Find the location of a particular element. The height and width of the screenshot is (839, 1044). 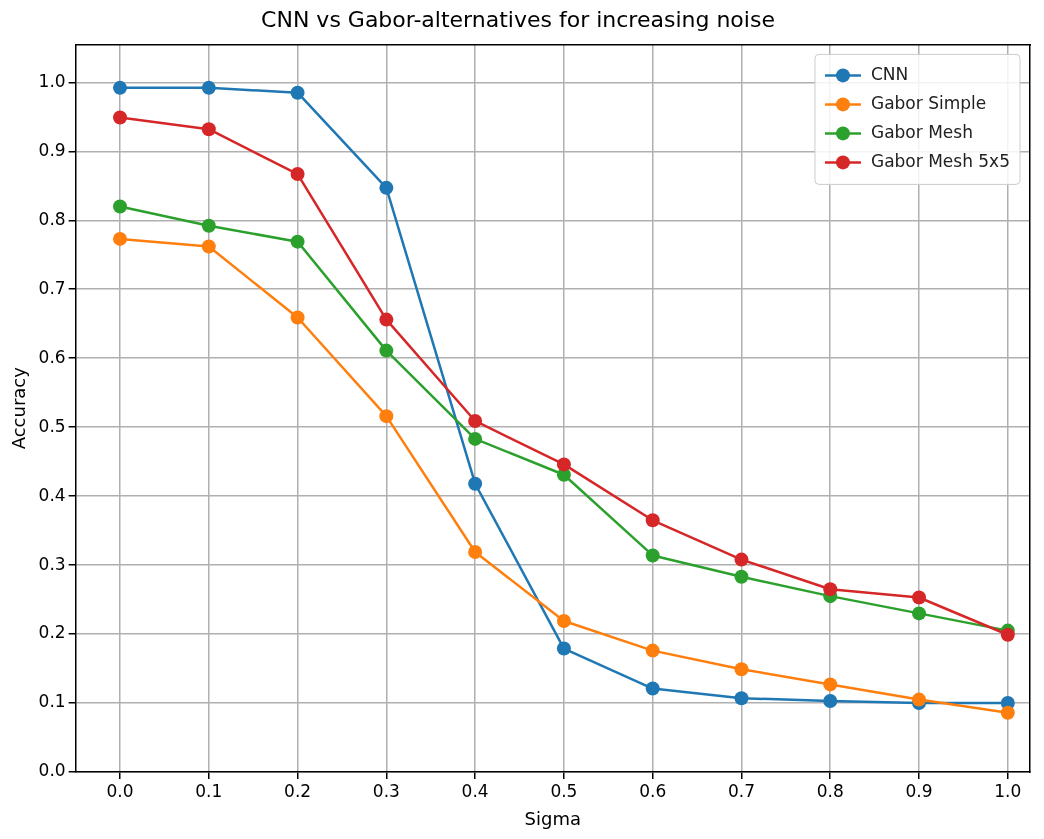

y-tick-label: 0.0 is located at coordinates (52, 770).